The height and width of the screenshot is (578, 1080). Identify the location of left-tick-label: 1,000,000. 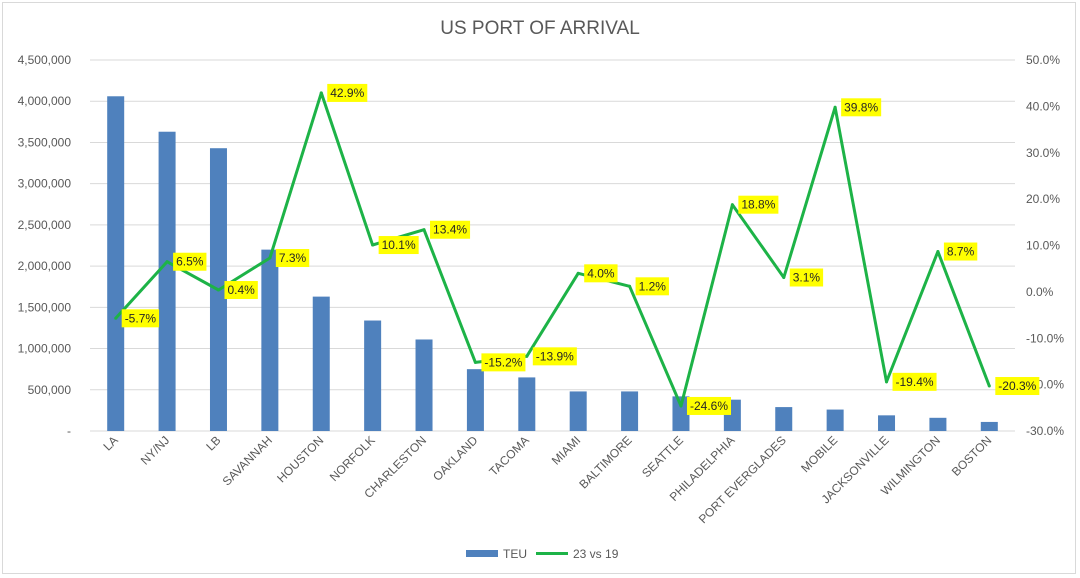
(45, 349).